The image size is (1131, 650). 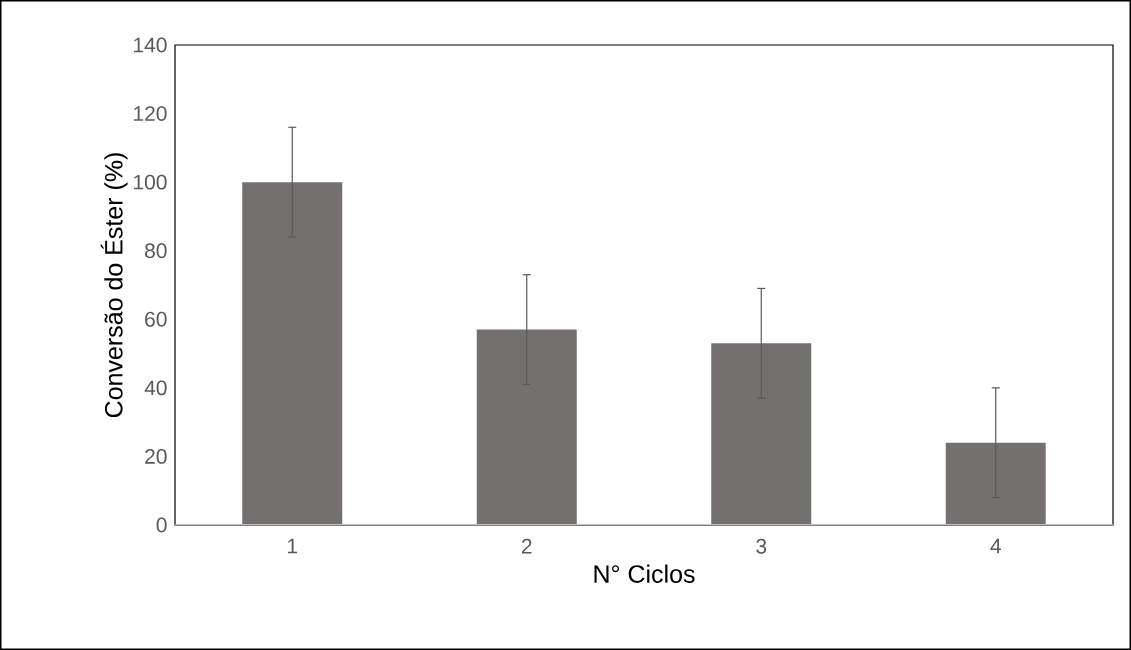 What do you see at coordinates (114, 285) in the screenshot?
I see `y-axis-title: Conversão do Éster (%)` at bounding box center [114, 285].